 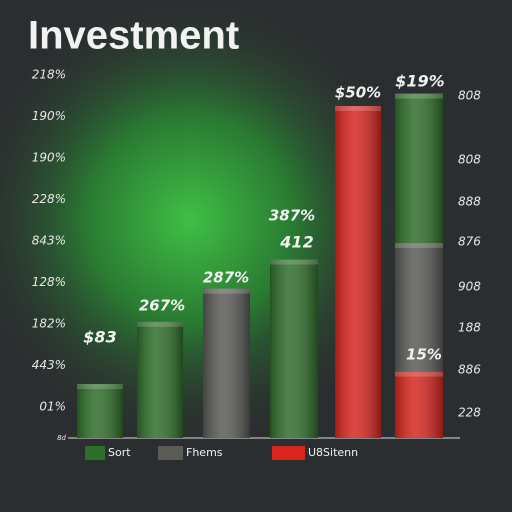 I want to click on annotation: 287%, so click(x=226, y=278).